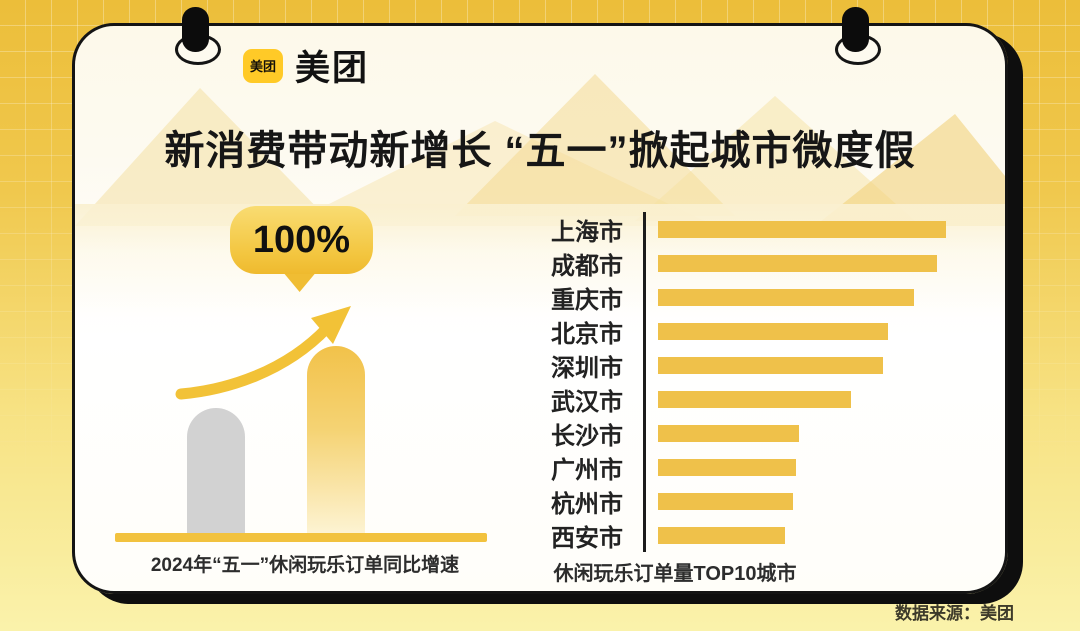 The image size is (1080, 631). What do you see at coordinates (540, 501) in the screenshot?
I see `city-row: 杭州市` at bounding box center [540, 501].